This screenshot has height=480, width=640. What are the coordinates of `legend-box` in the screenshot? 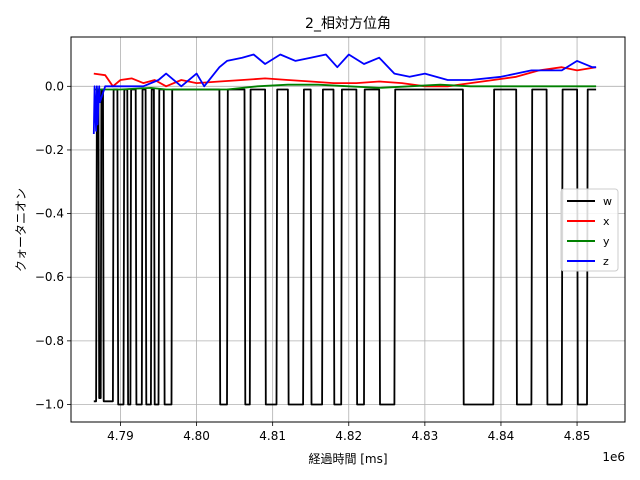 It's located at (589, 230).